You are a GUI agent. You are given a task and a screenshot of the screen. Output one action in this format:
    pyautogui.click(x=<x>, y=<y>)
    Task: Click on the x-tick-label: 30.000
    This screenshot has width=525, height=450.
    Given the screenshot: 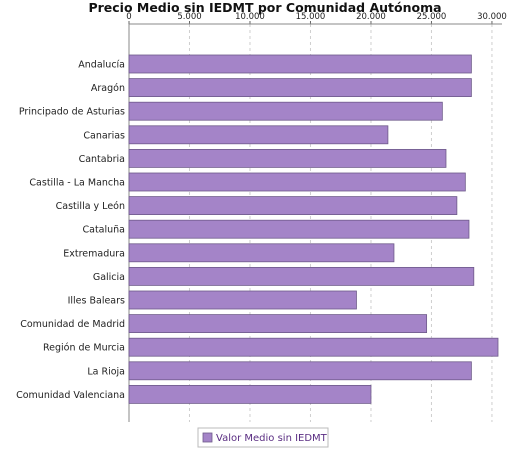 What is the action you would take?
    pyautogui.click(x=492, y=17)
    